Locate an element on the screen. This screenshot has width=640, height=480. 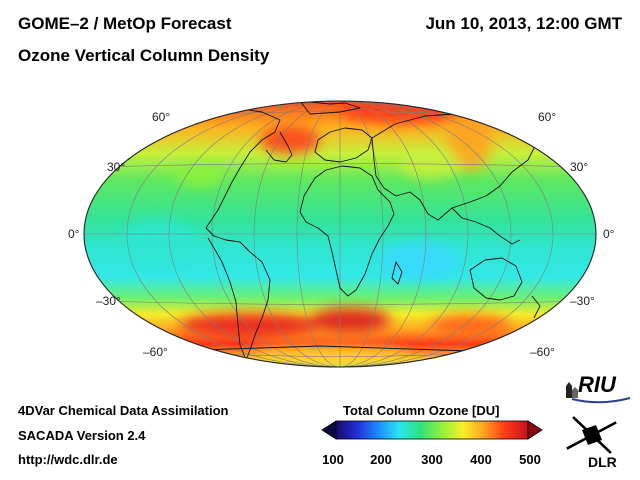
colorbar-tick-400: 400 is located at coordinates (481, 459).